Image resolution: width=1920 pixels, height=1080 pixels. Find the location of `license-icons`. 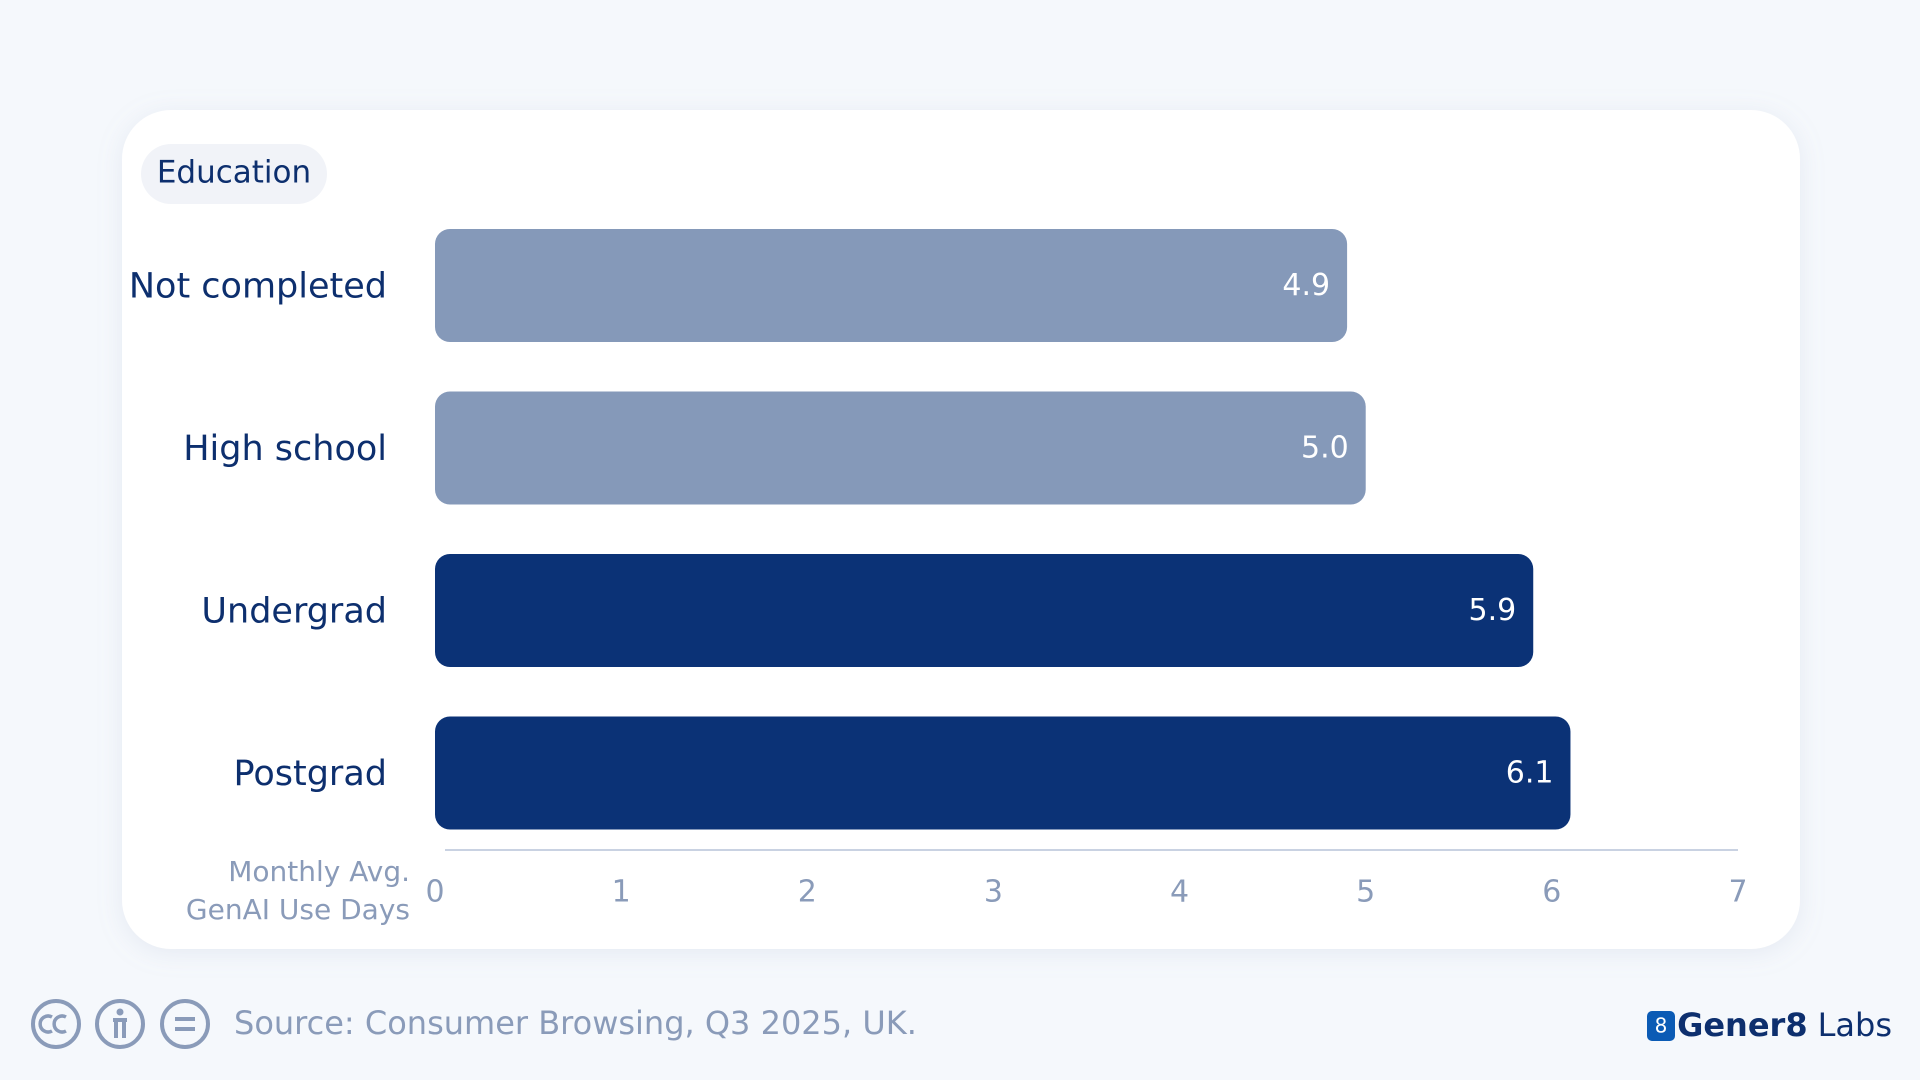

license-icons is located at coordinates (120, 1024).